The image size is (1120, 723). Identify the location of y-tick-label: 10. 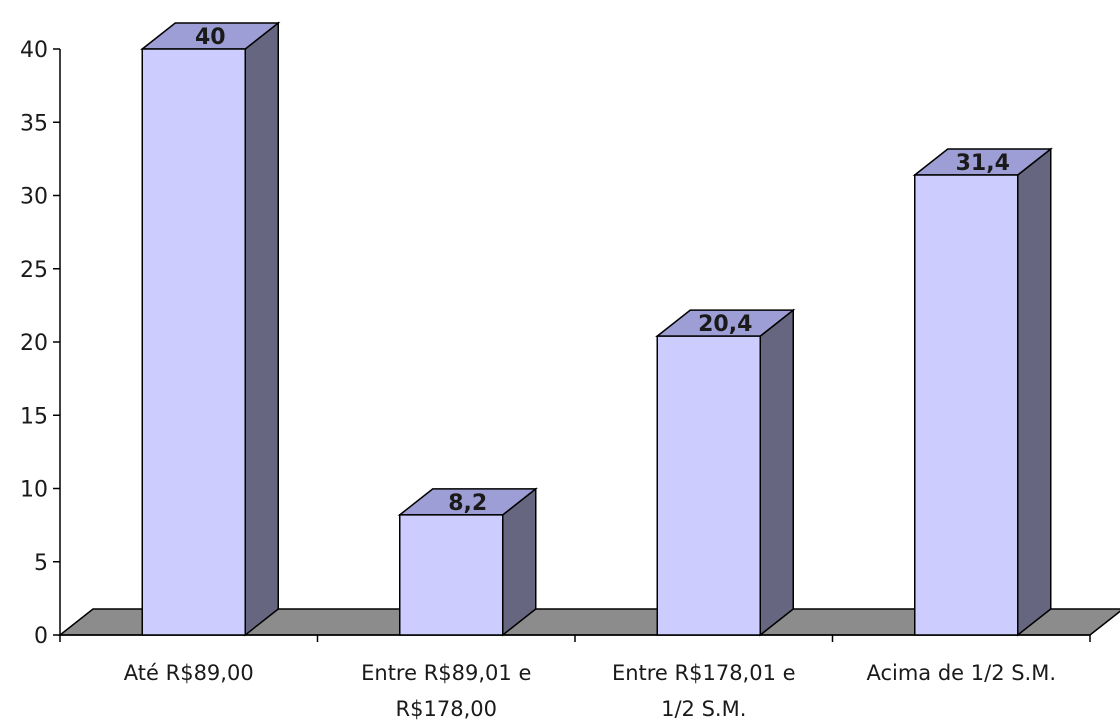
(34, 490).